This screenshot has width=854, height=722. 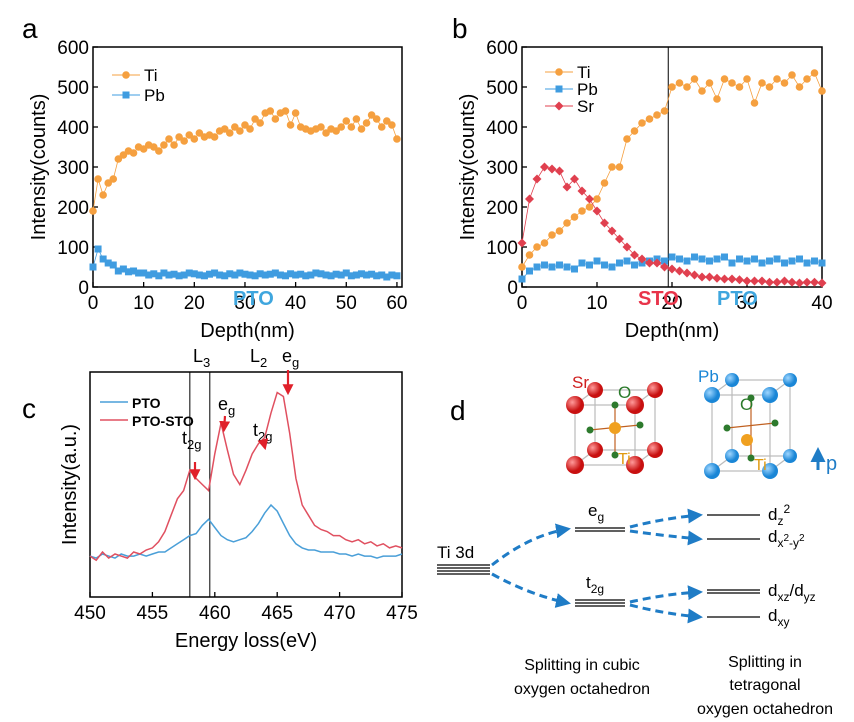 I want to click on legend-marker, so click(x=126, y=75).